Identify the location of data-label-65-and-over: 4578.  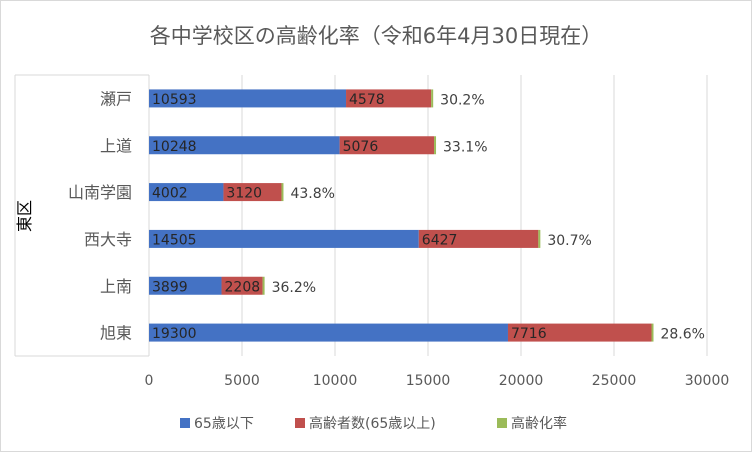
(367, 100).